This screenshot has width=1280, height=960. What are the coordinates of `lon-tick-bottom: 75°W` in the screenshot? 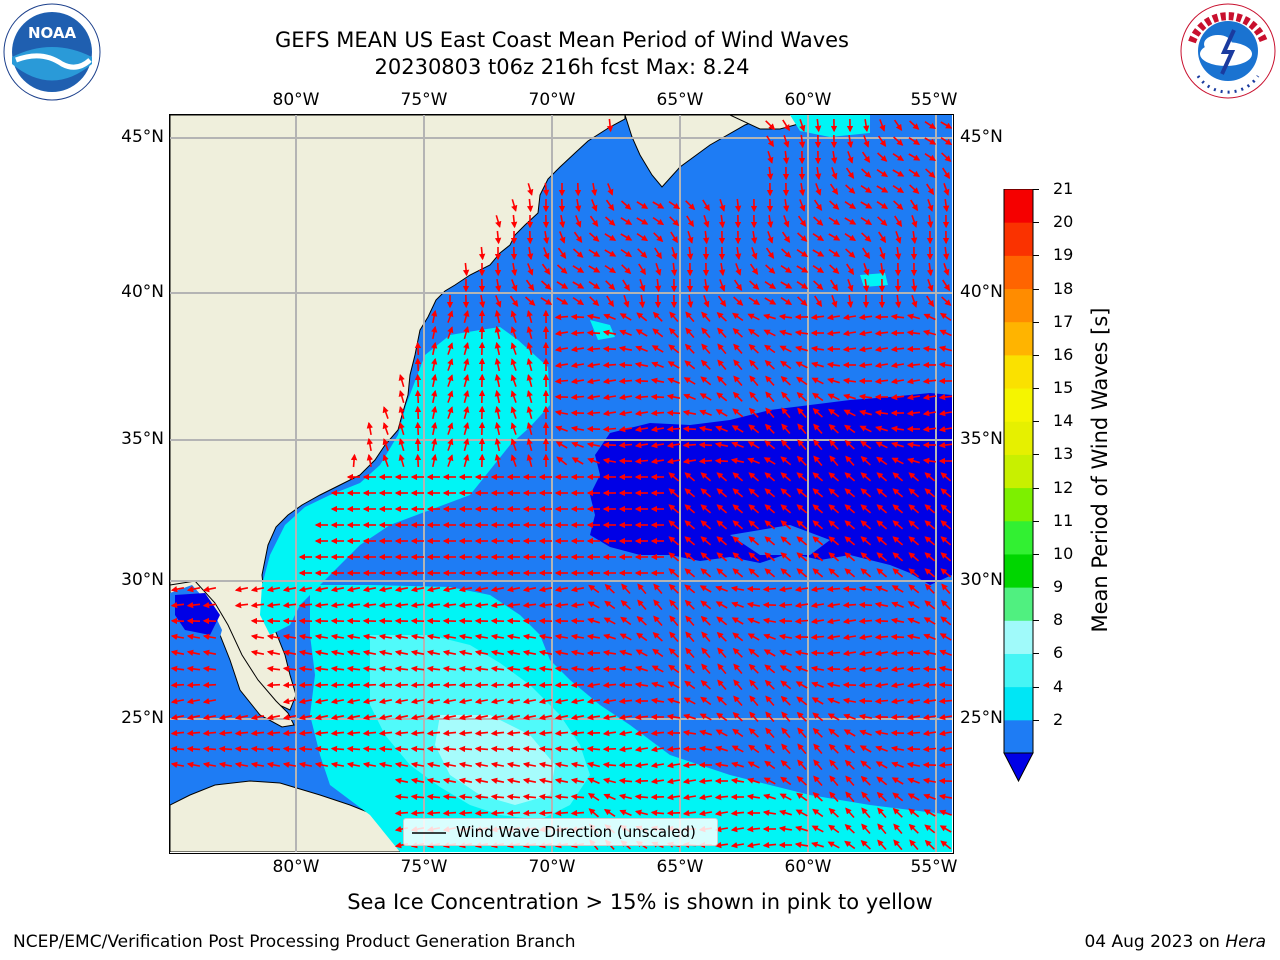 It's located at (424, 867).